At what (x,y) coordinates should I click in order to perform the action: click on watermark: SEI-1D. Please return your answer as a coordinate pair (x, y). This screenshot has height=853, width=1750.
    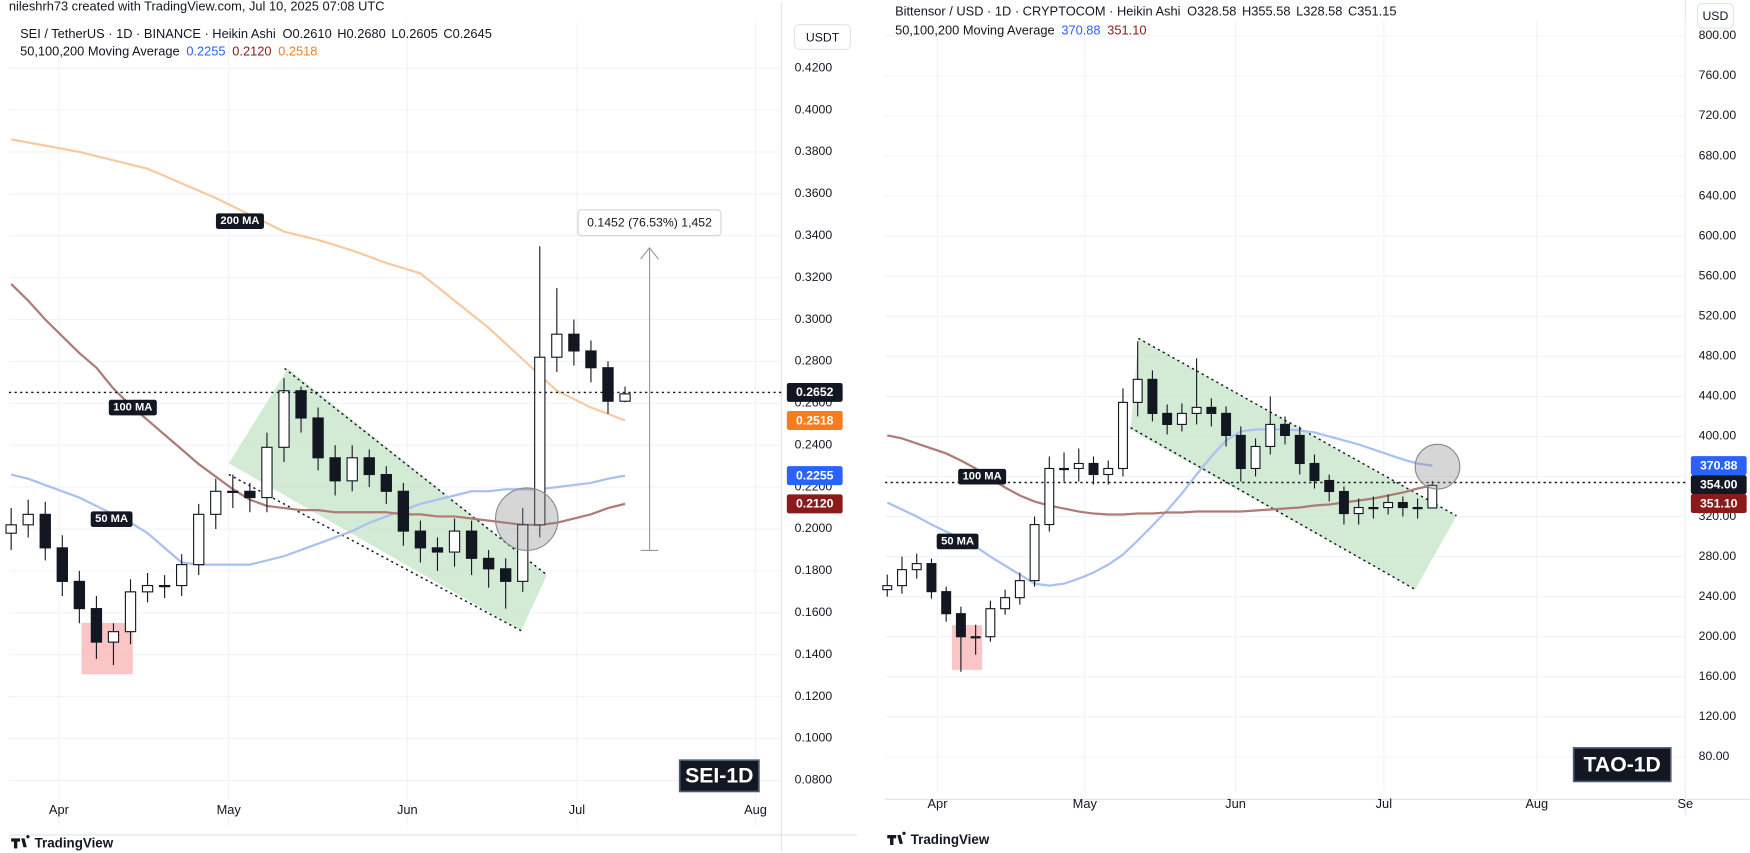
    Looking at the image, I should click on (719, 776).